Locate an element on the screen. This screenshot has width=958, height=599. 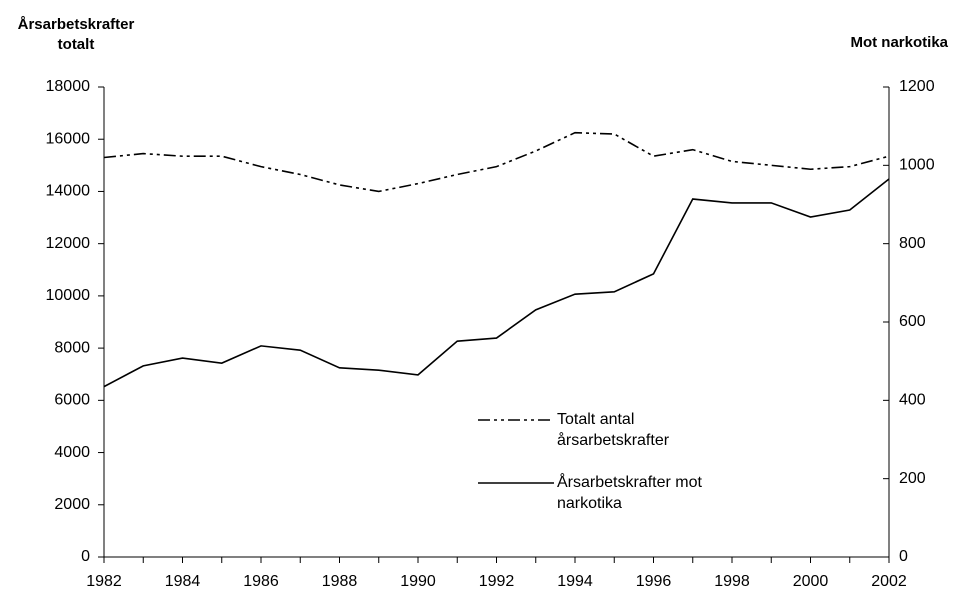
y-tick-label: 12000 is located at coordinates (68, 243).